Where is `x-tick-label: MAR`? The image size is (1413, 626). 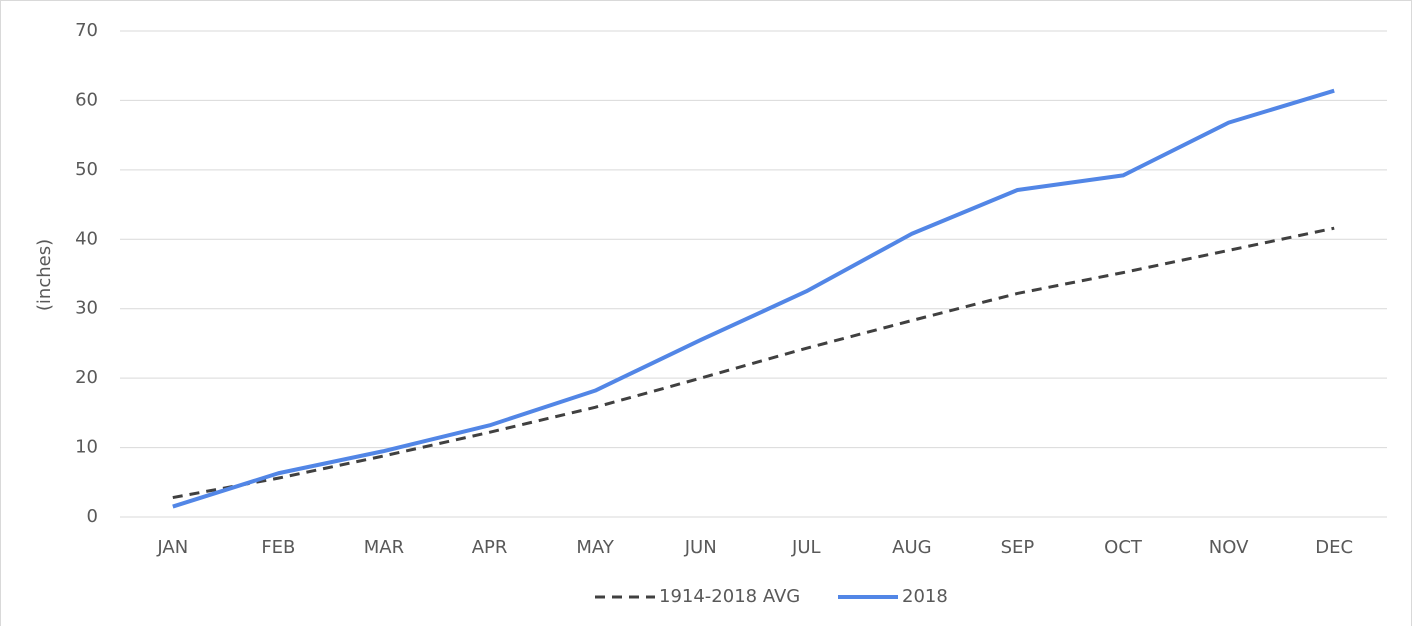 x-tick-label: MAR is located at coordinates (384, 547).